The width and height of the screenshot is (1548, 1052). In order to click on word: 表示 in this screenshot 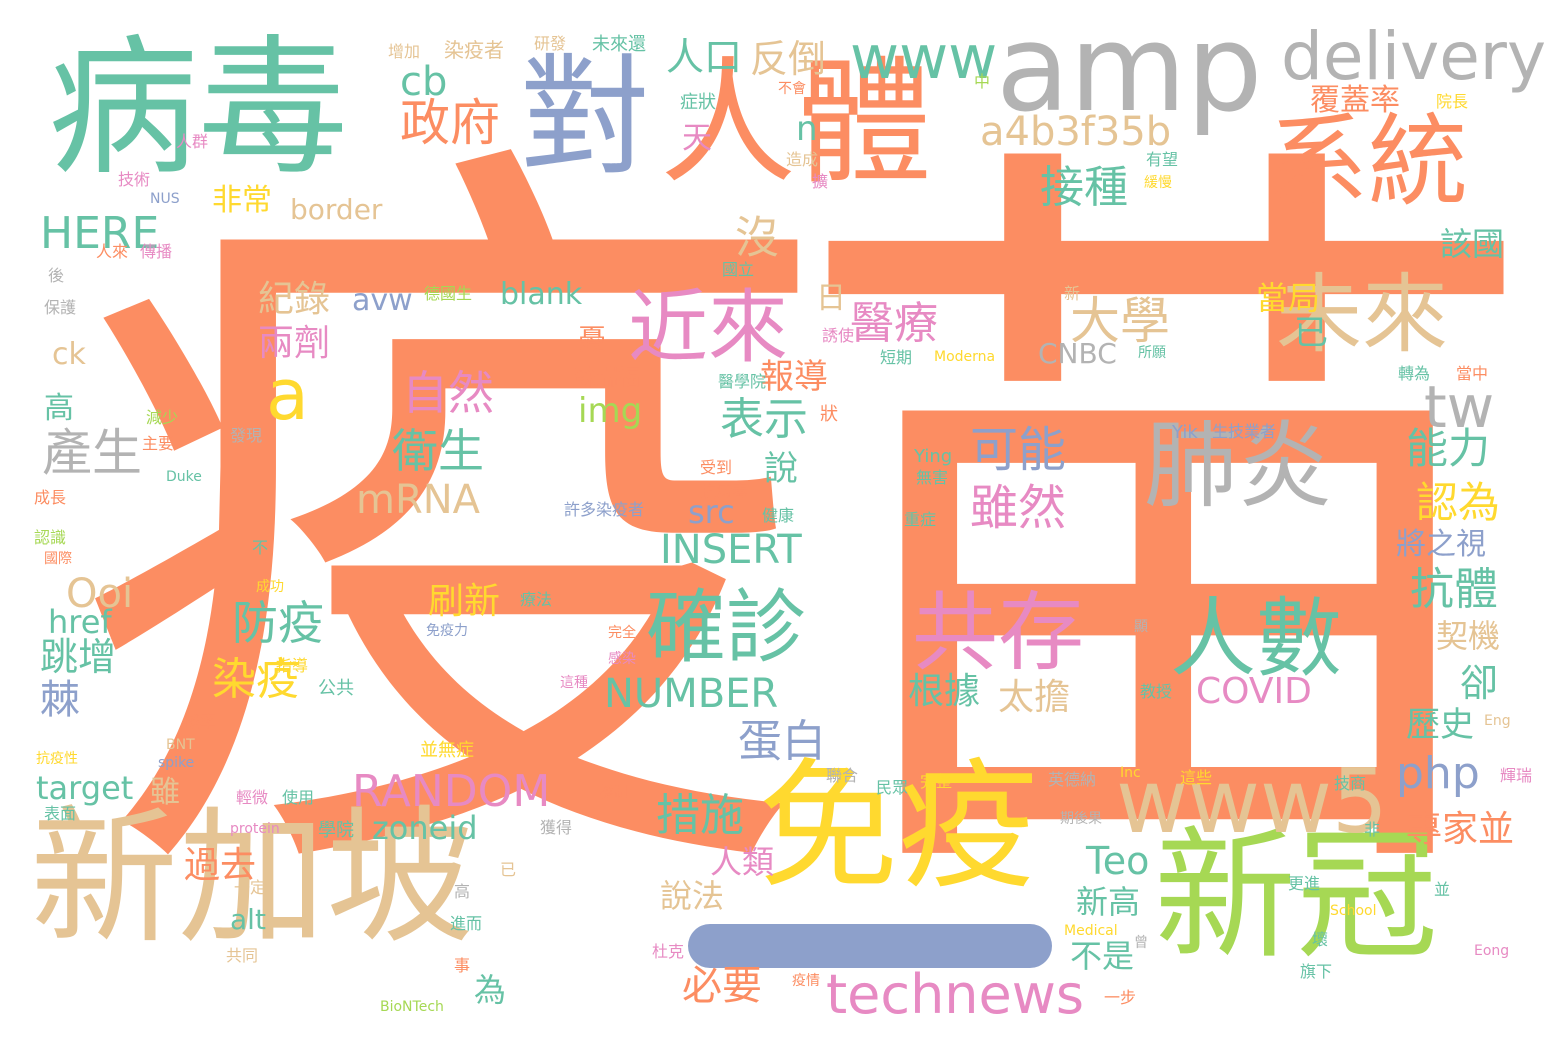, I will do `click(764, 419)`.